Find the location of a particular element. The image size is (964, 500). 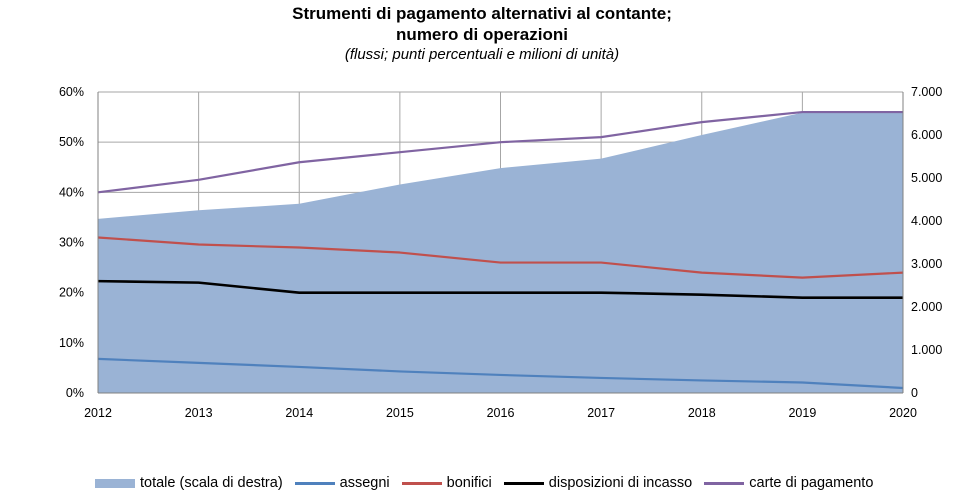

legend-label-carte: carte di pagamento is located at coordinates (811, 483).